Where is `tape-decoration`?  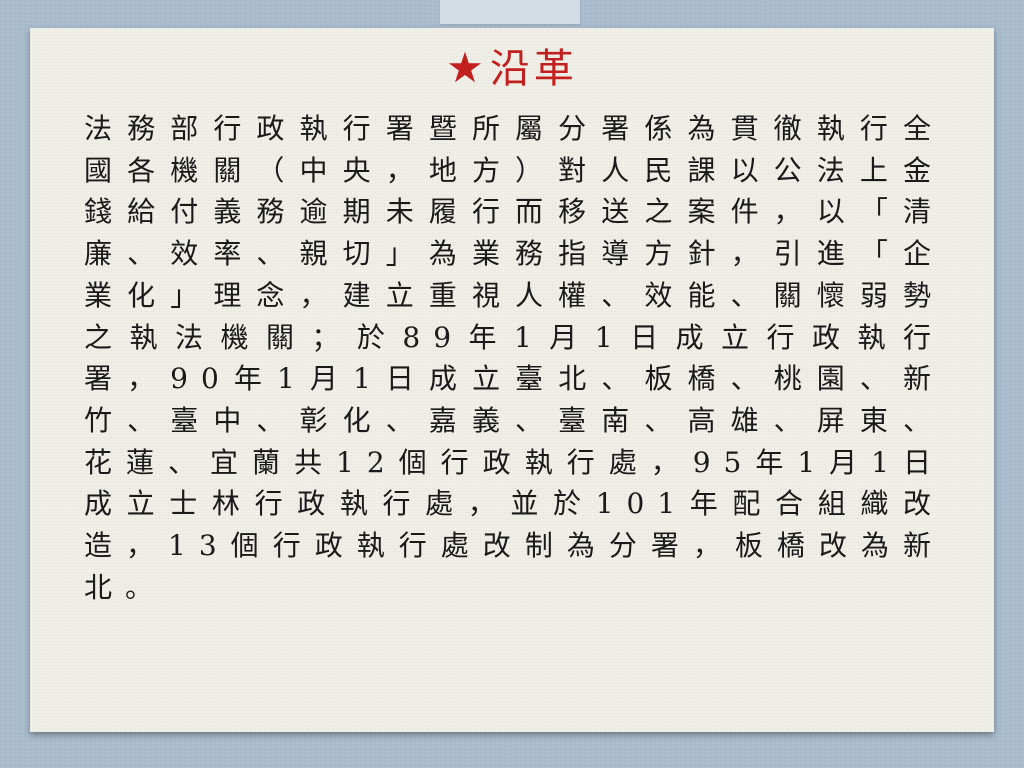
tape-decoration is located at coordinates (510, 12).